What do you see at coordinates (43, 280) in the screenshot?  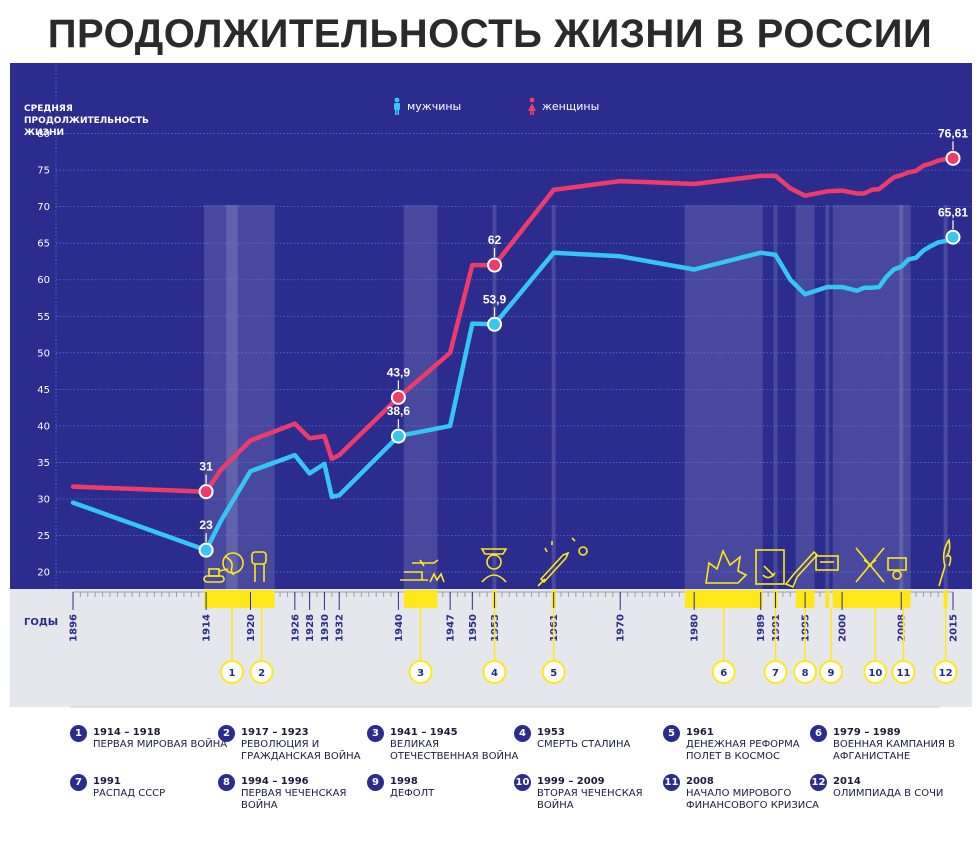 I see `y-tick-label: 60` at bounding box center [43, 280].